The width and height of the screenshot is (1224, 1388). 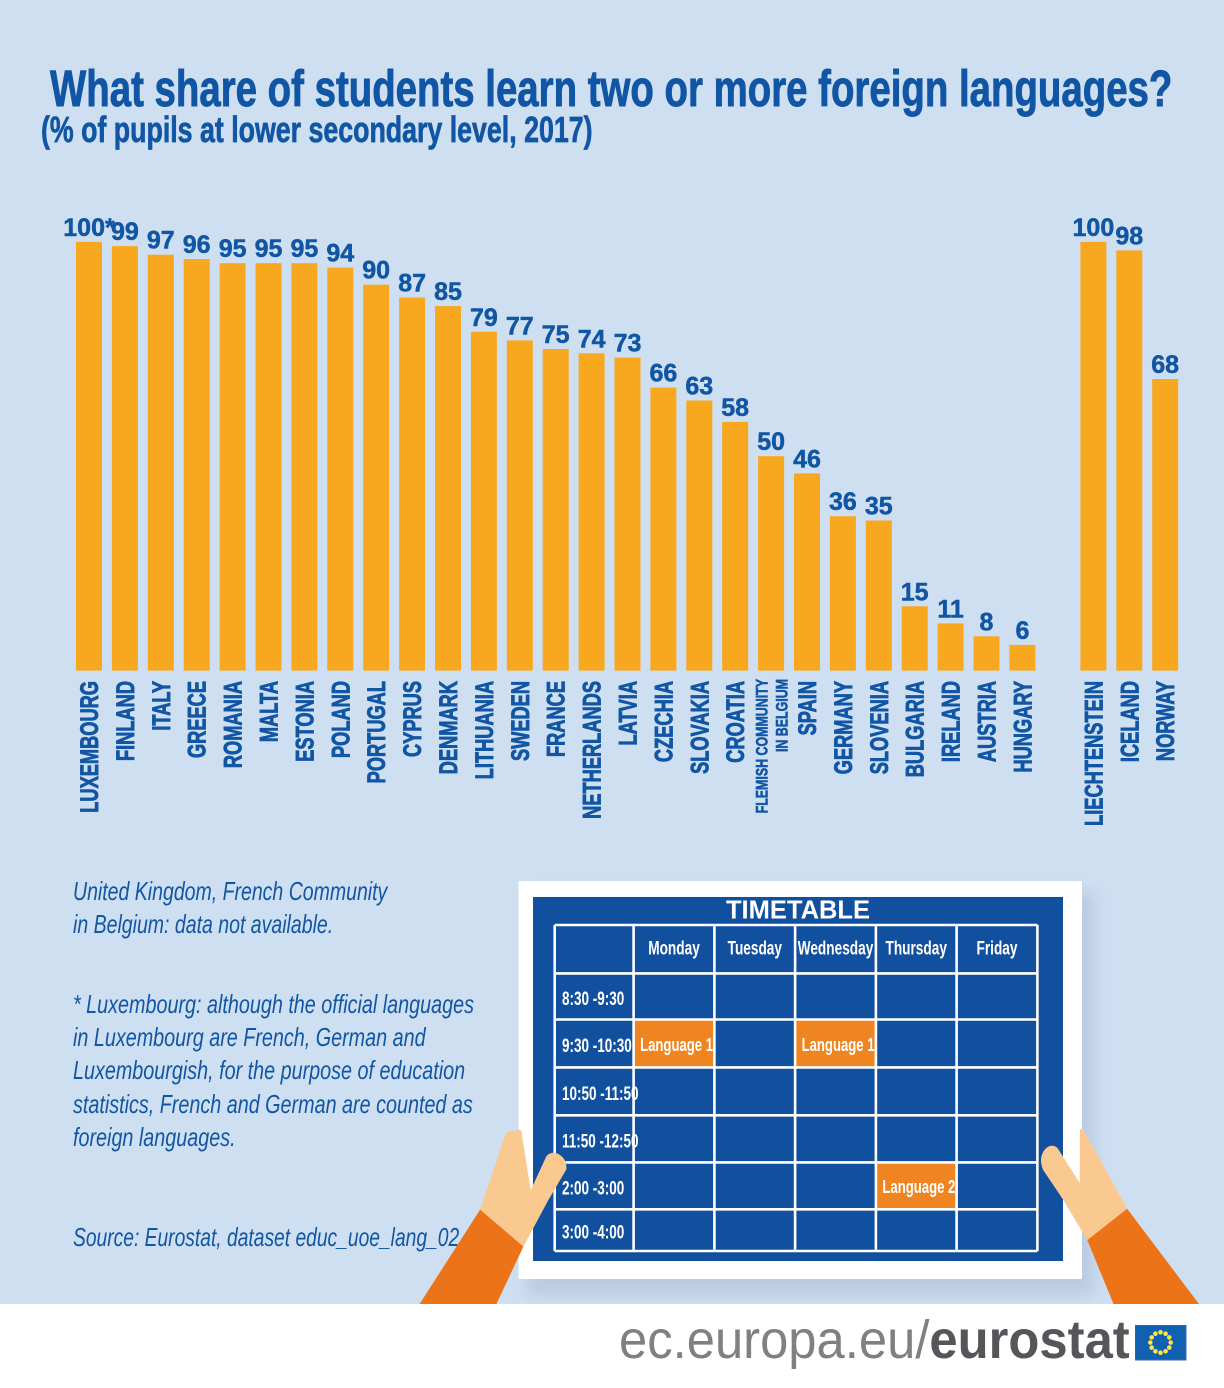 What do you see at coordinates (836, 948) in the screenshot?
I see `svg-text: Wednesday` at bounding box center [836, 948].